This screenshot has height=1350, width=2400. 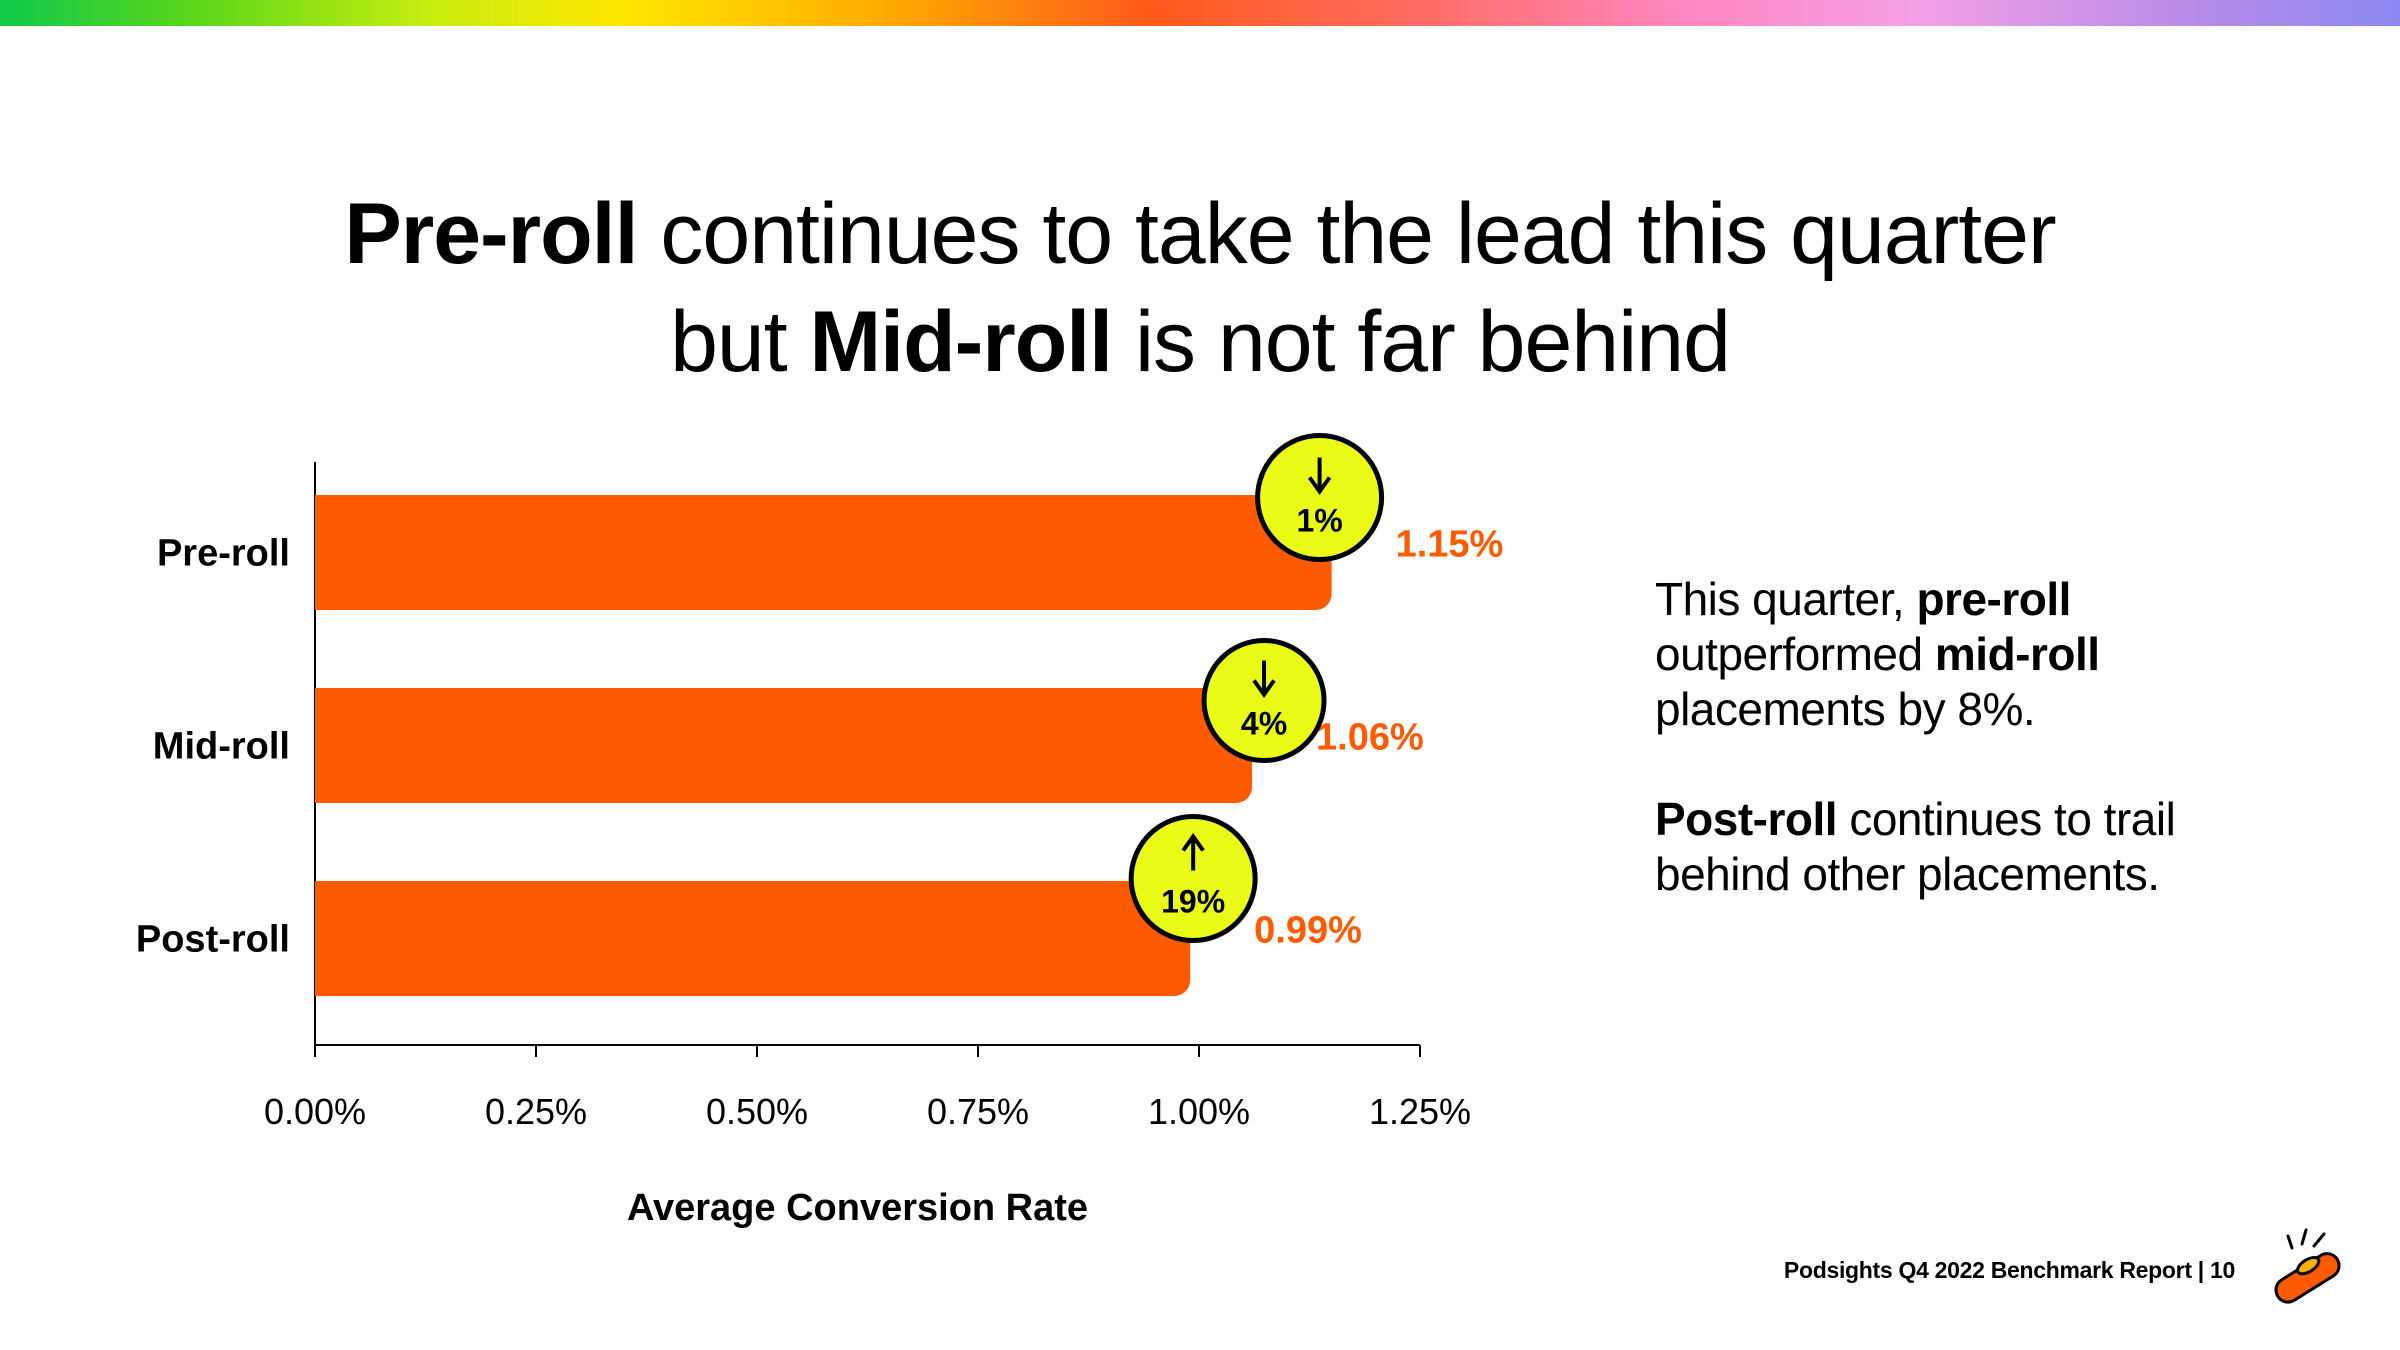 What do you see at coordinates (757, 1111) in the screenshot?
I see `x-tick-label: 0.50%` at bounding box center [757, 1111].